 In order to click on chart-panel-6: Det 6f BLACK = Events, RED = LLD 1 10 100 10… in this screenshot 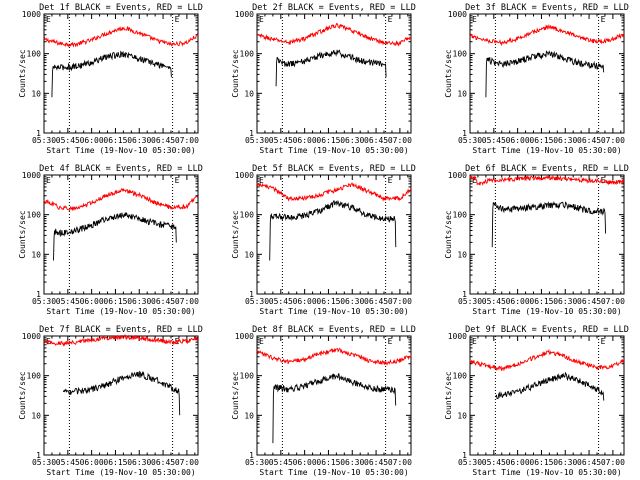, I will do `click(536, 240)`.